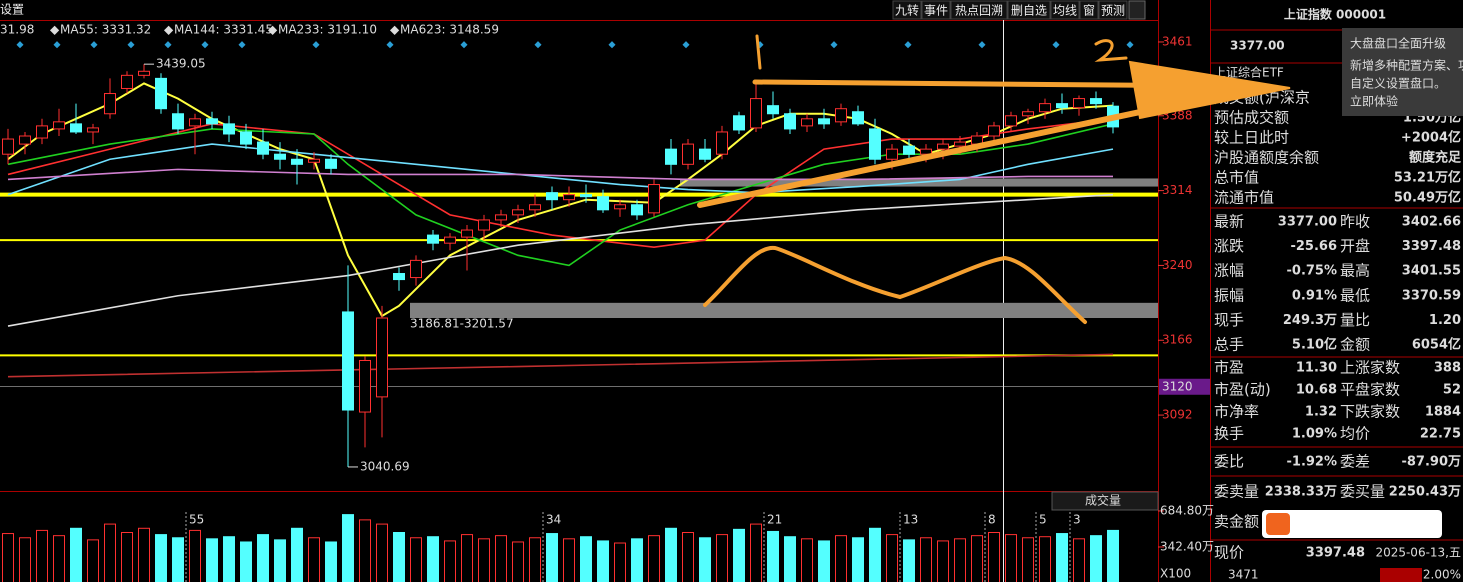 Image resolution: width=1463 pixels, height=582 pixels. What do you see at coordinates (1398, 43) in the screenshot?
I see `tooltip-title: 大盘盘口全面升级` at bounding box center [1398, 43].